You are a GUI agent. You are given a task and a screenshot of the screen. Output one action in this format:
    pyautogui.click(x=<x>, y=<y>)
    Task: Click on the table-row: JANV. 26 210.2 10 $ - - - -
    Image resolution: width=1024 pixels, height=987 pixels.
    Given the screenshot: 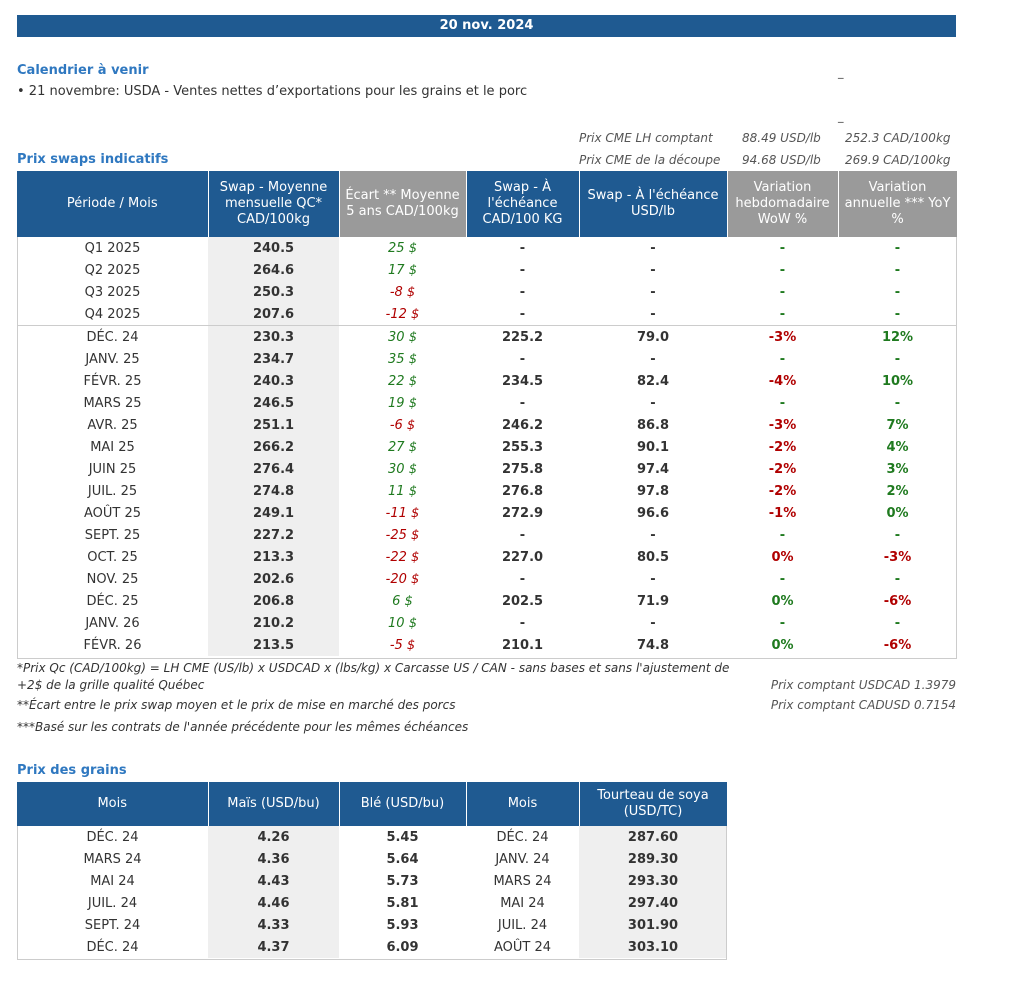 What is the action you would take?
    pyautogui.click(x=487, y=623)
    